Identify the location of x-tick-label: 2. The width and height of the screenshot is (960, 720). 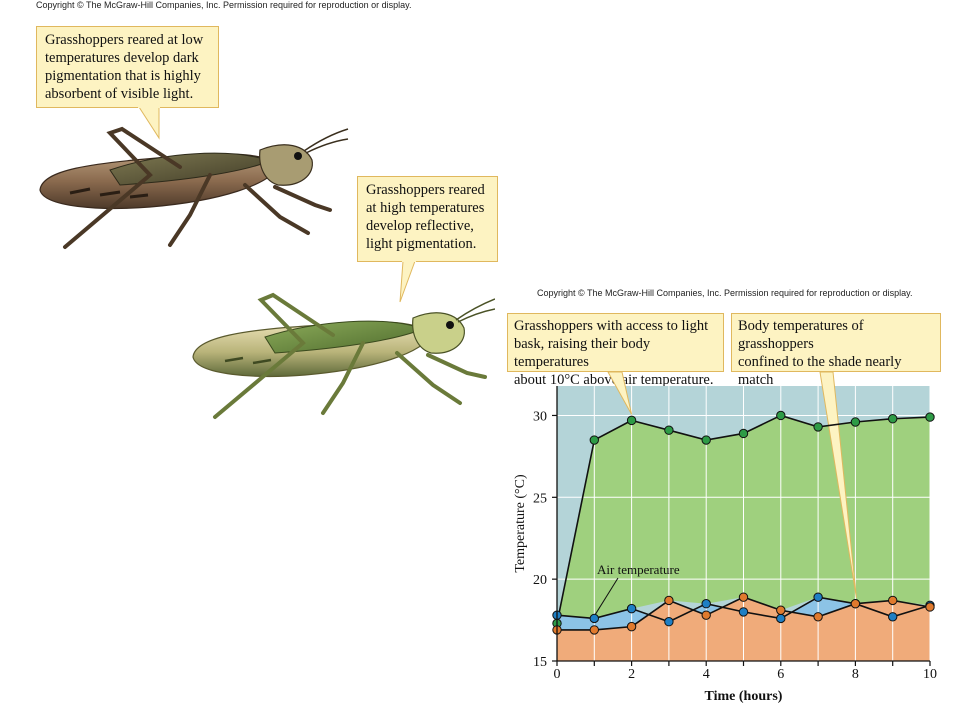
(631, 674).